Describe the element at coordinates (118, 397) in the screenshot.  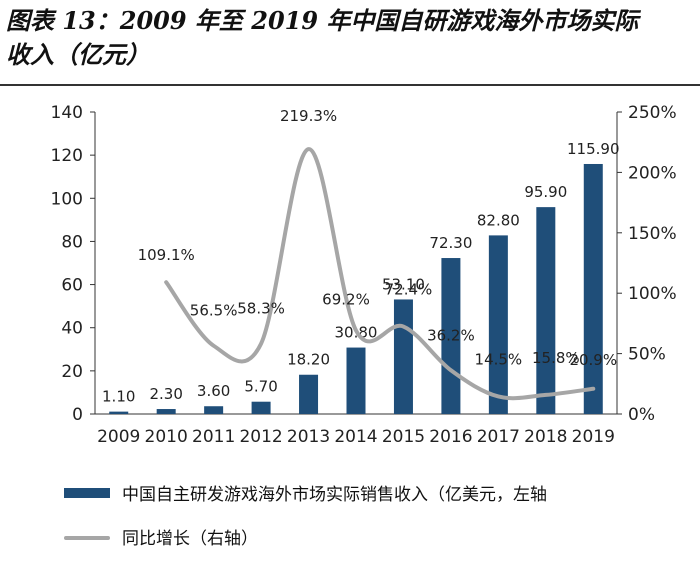
I see `bar-value-label: 1.10` at that location.